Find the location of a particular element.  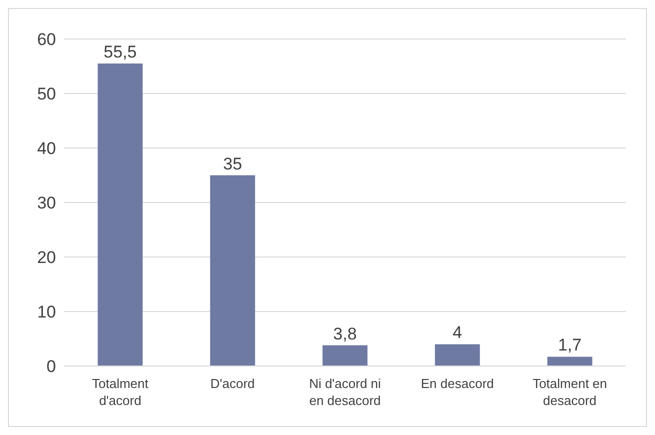

data-label: 35 is located at coordinates (232, 164).